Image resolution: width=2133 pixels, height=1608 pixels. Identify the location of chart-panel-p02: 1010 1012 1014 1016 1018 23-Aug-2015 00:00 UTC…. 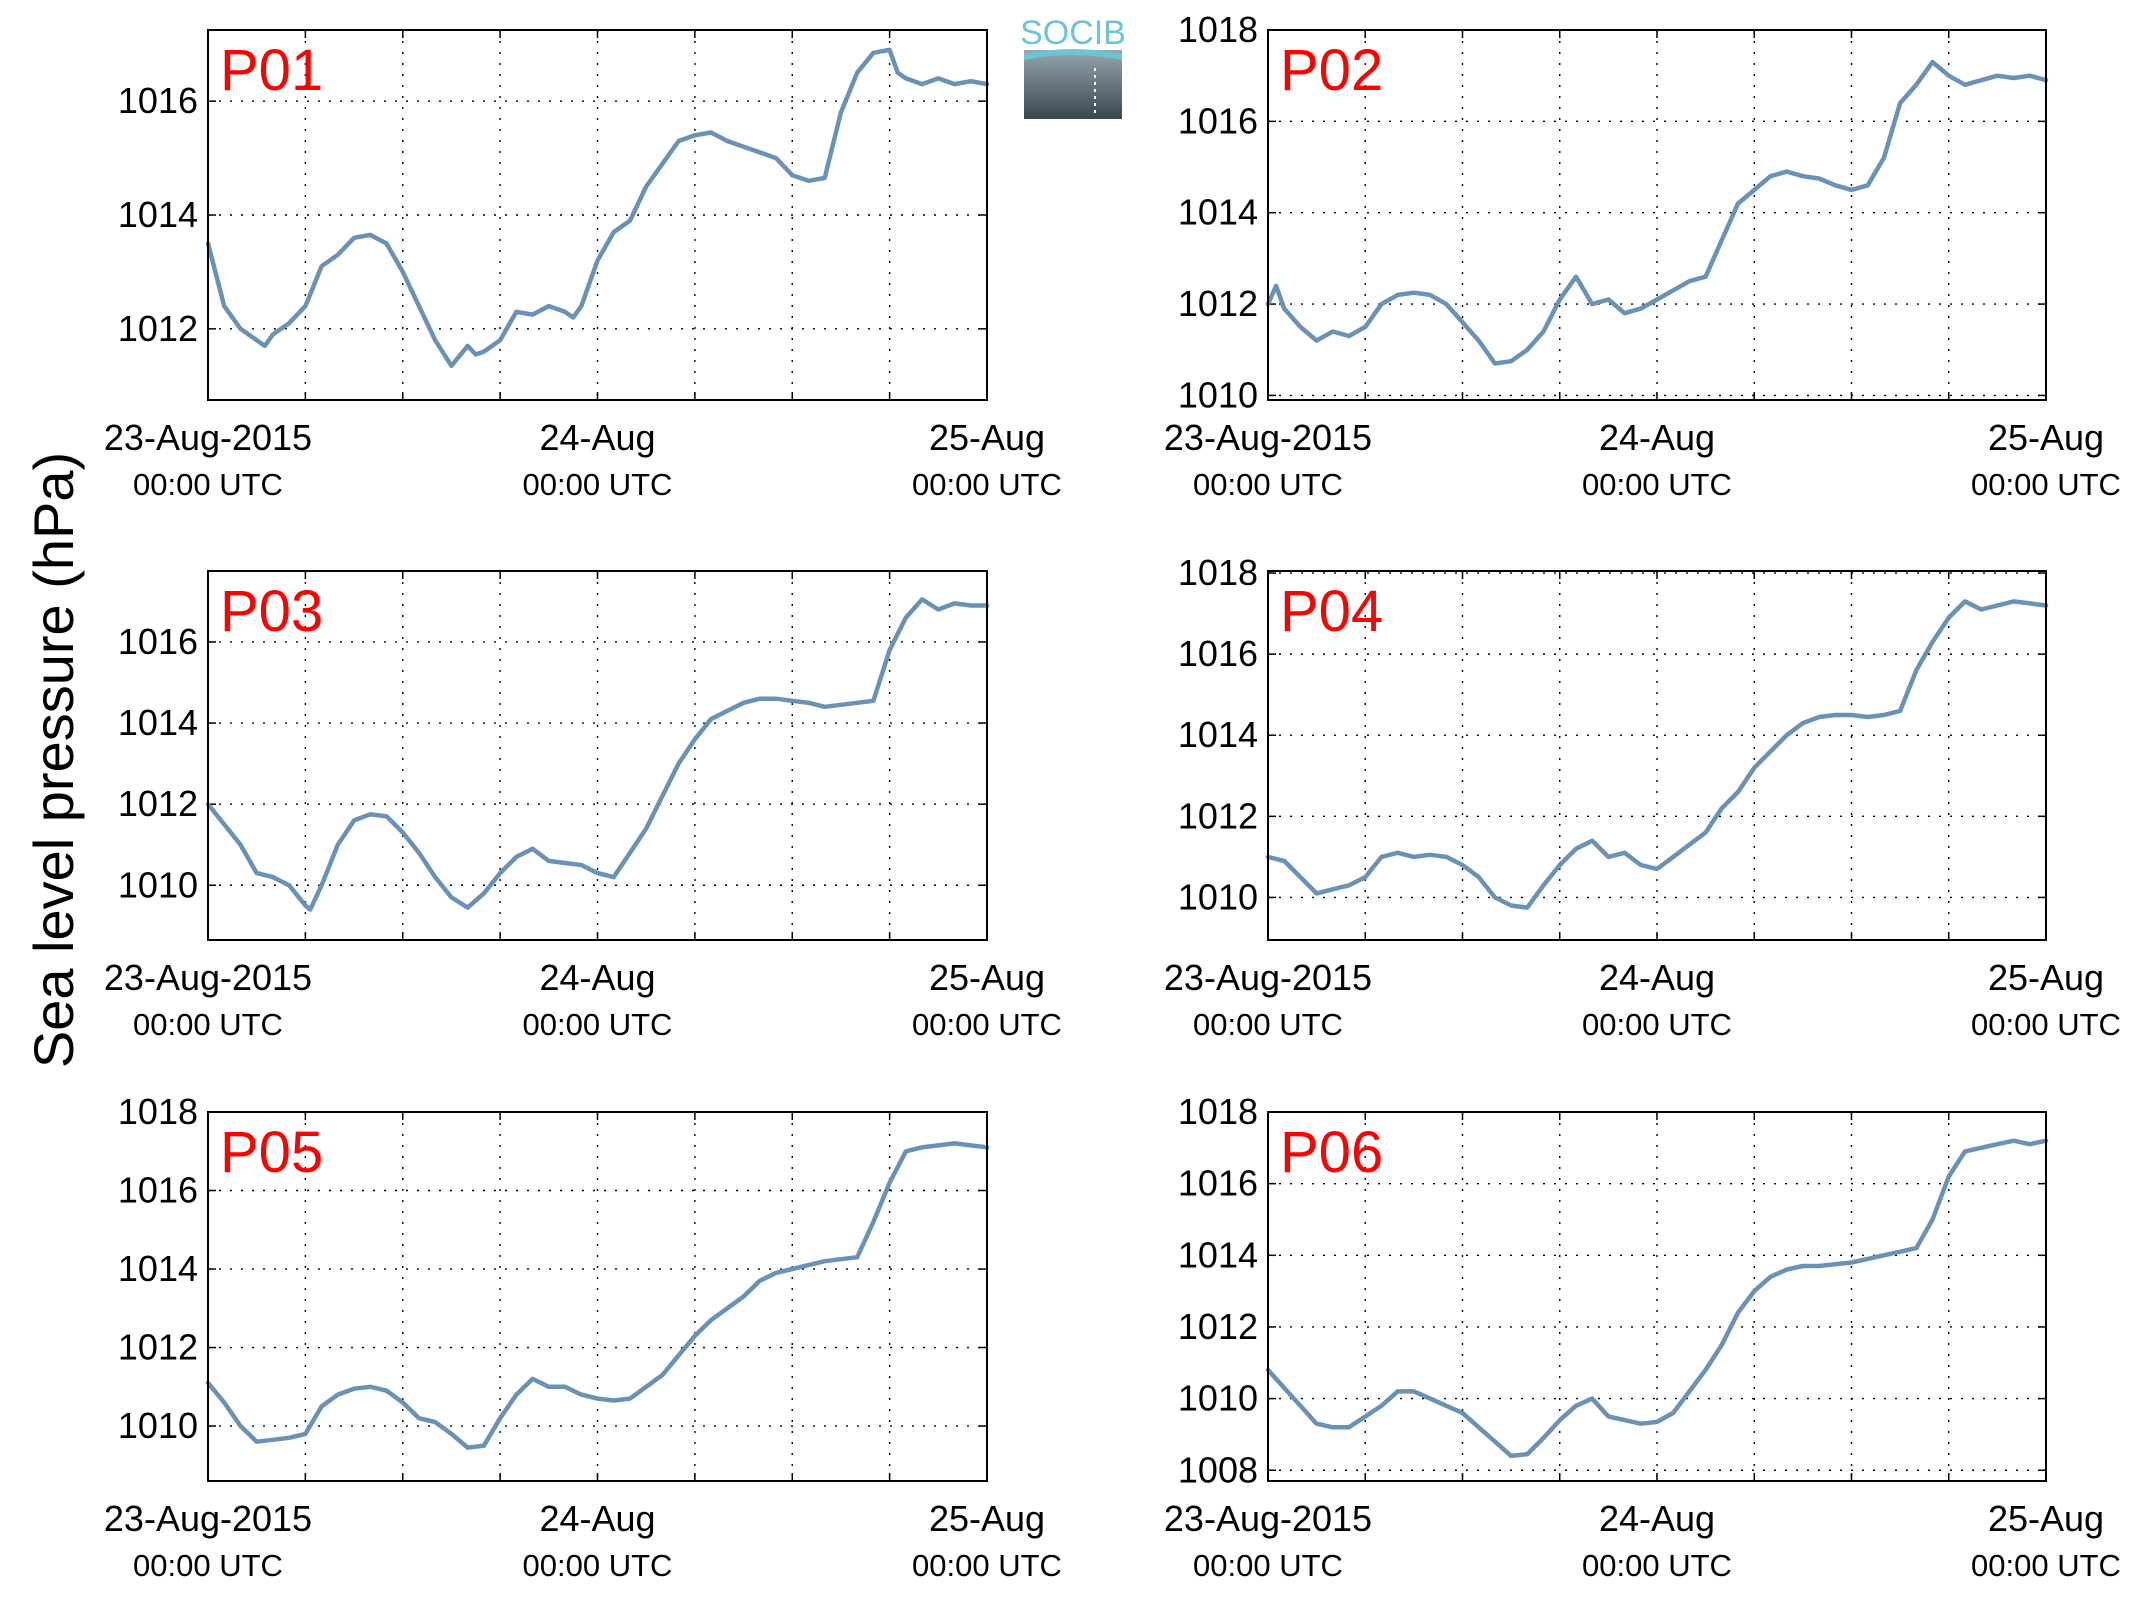
(1642, 255).